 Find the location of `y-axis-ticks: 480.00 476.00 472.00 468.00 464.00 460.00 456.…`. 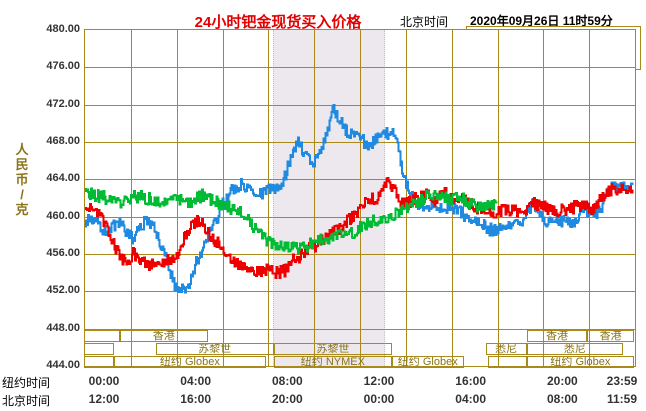

y-axis-ticks: 480.00 476.00 472.00 468.00 464.00 460.00 456.… is located at coordinates (52, 205).